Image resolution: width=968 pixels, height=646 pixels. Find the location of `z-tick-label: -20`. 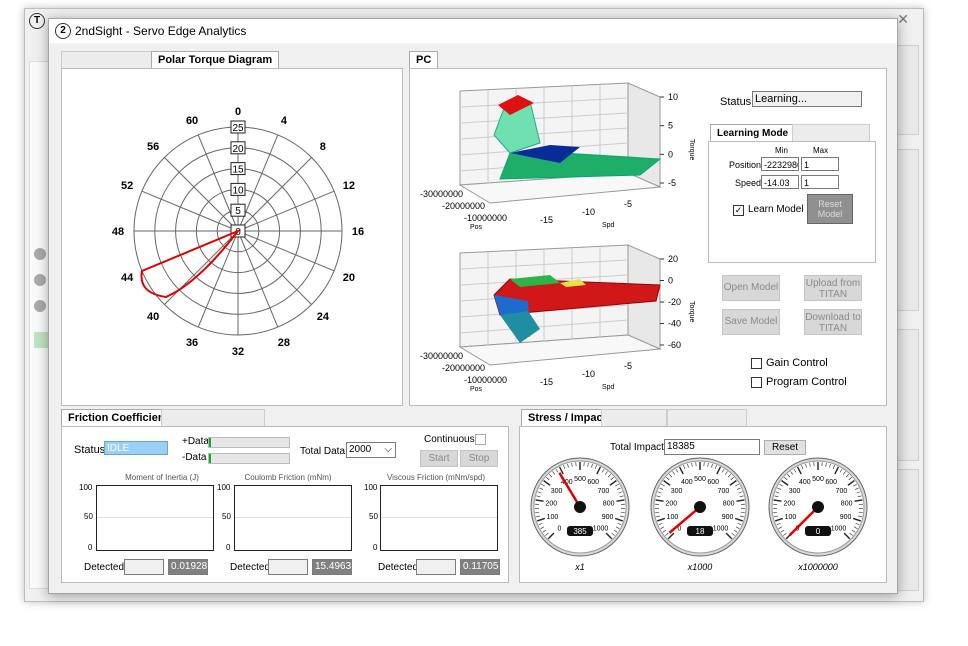

z-tick-label: -20 is located at coordinates (674, 302).